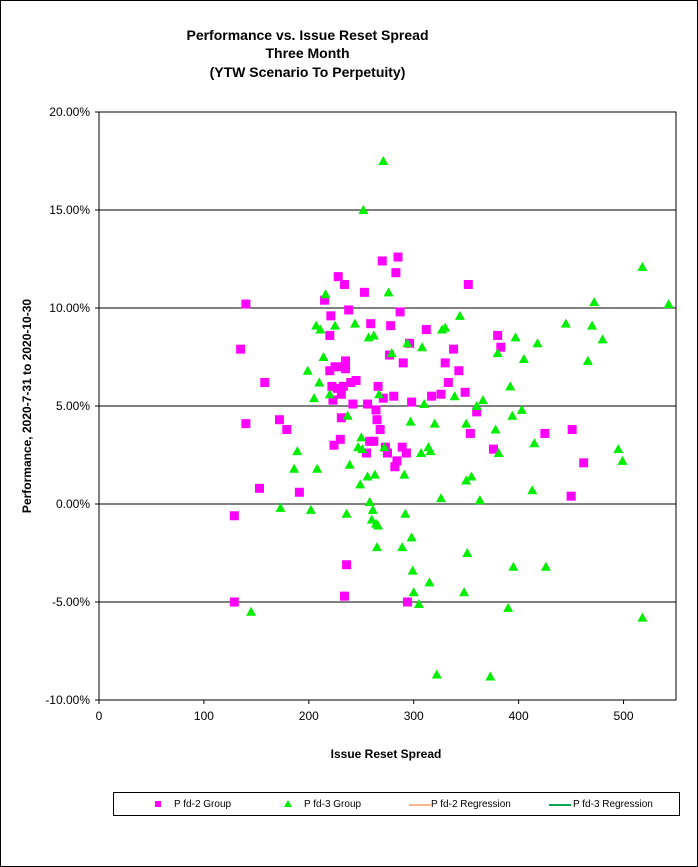  What do you see at coordinates (71, 602) in the screenshot?
I see `y-tick-label: -5.00%` at bounding box center [71, 602].